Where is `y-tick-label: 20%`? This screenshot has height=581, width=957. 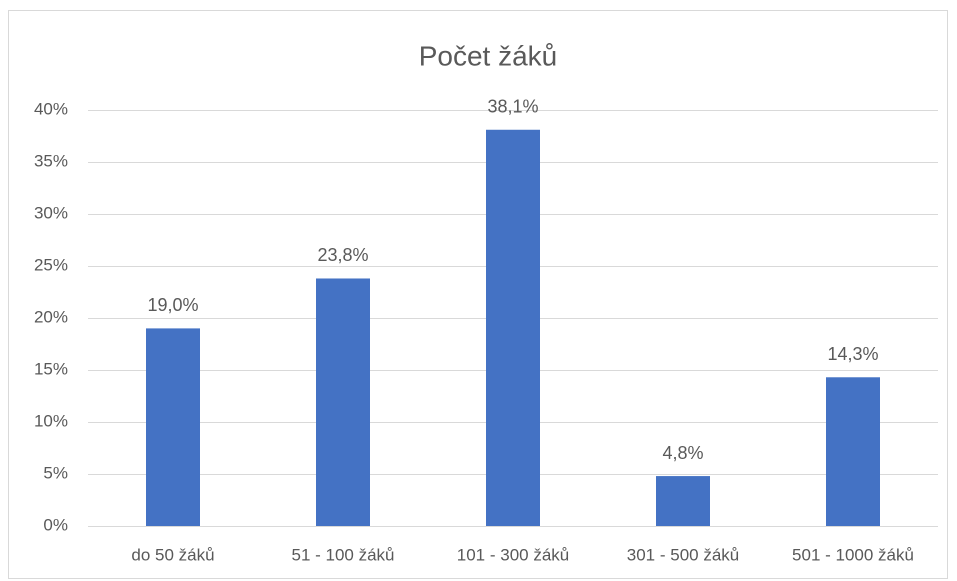
y-tick-label: 20% is located at coordinates (51, 316).